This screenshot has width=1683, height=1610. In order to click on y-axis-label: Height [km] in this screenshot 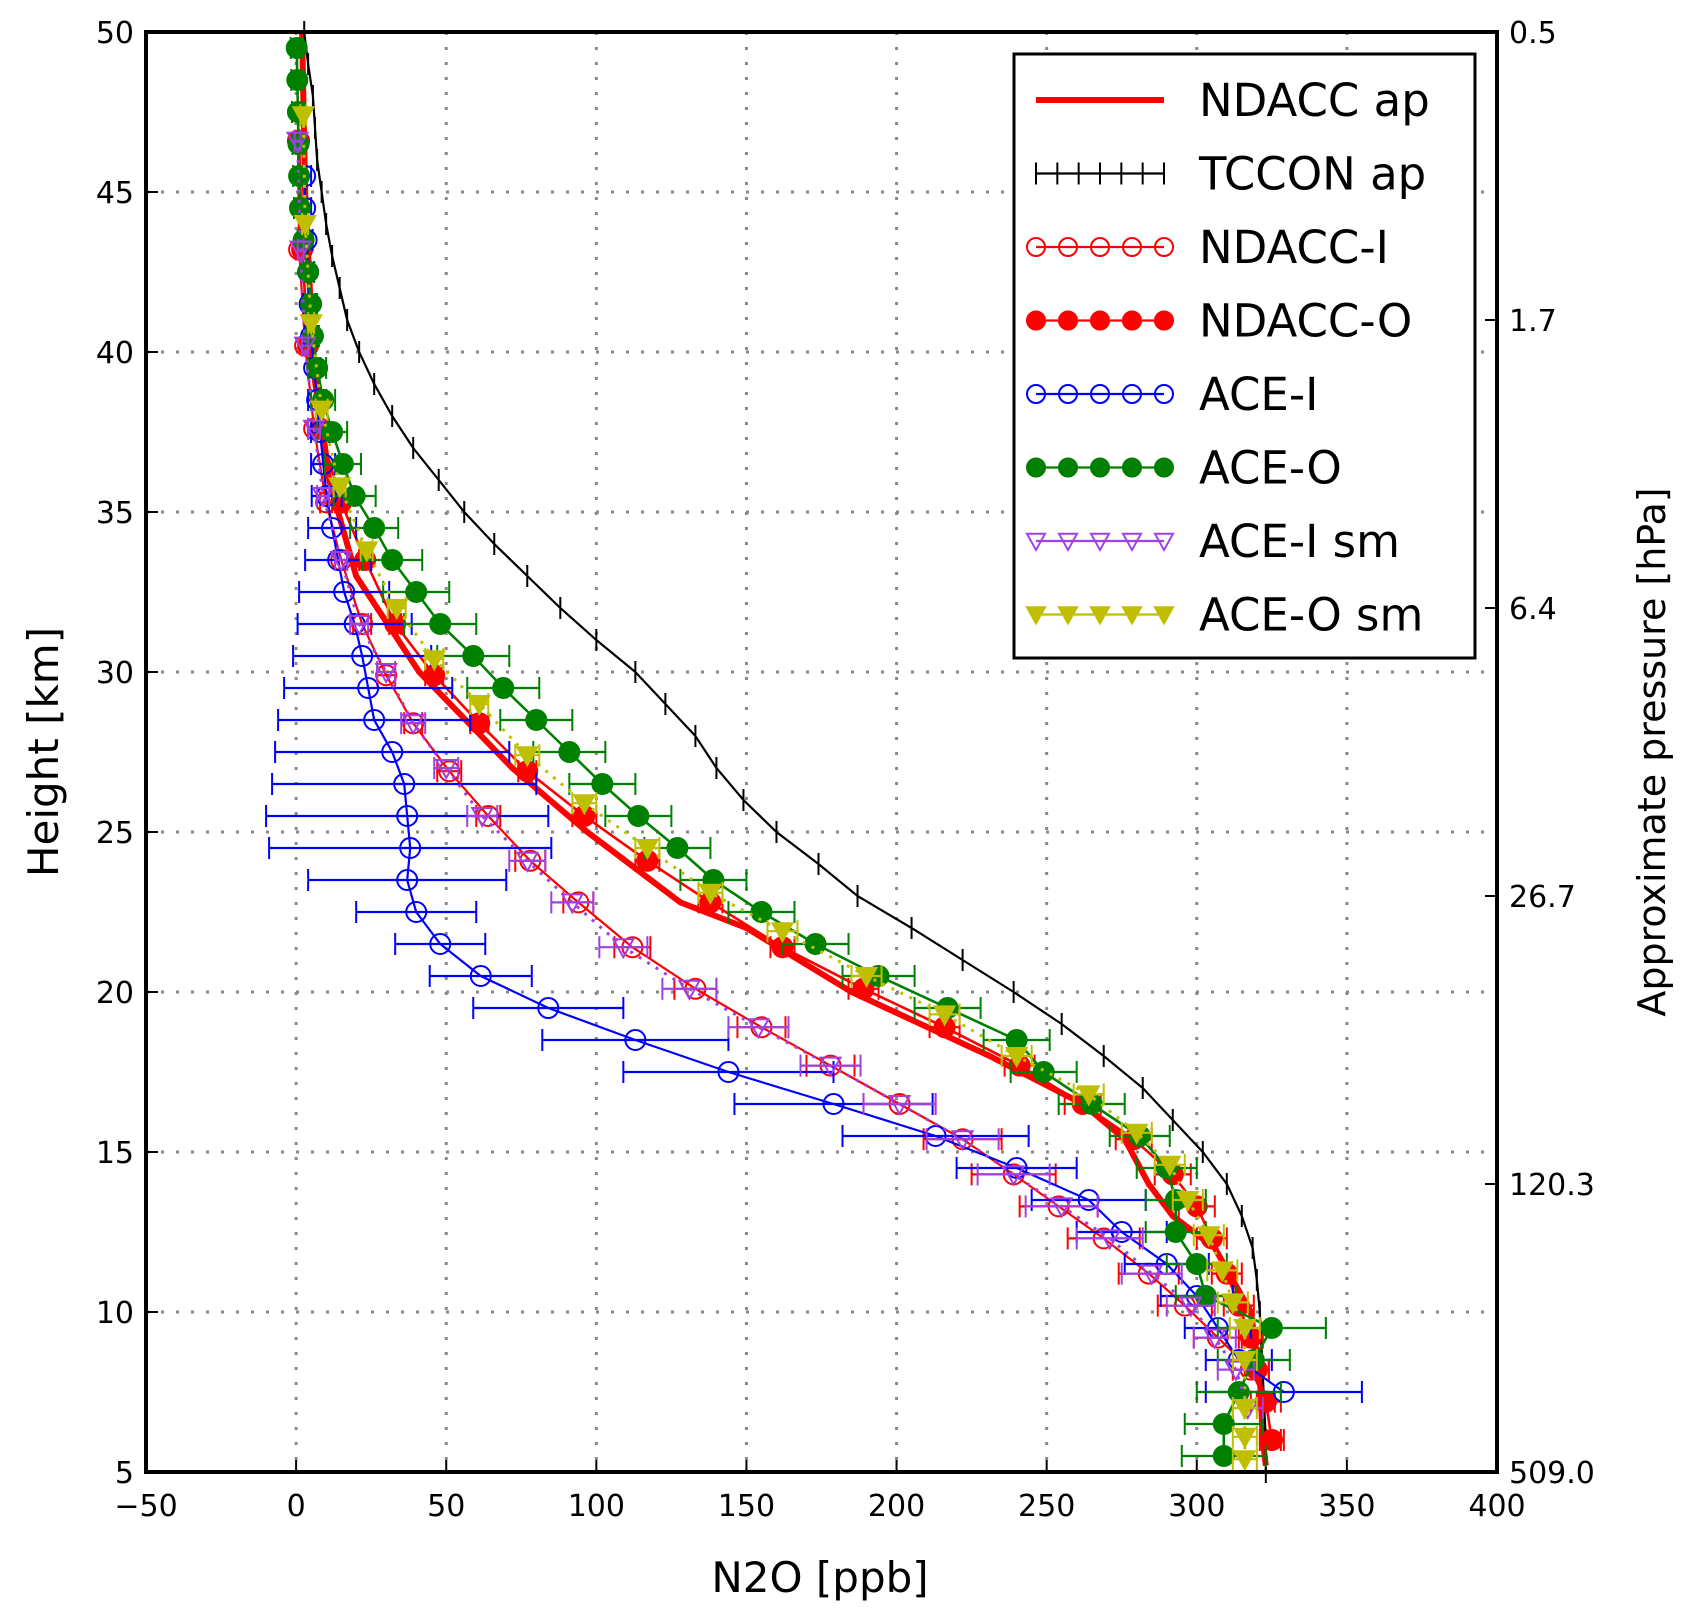, I will do `click(43, 752)`.